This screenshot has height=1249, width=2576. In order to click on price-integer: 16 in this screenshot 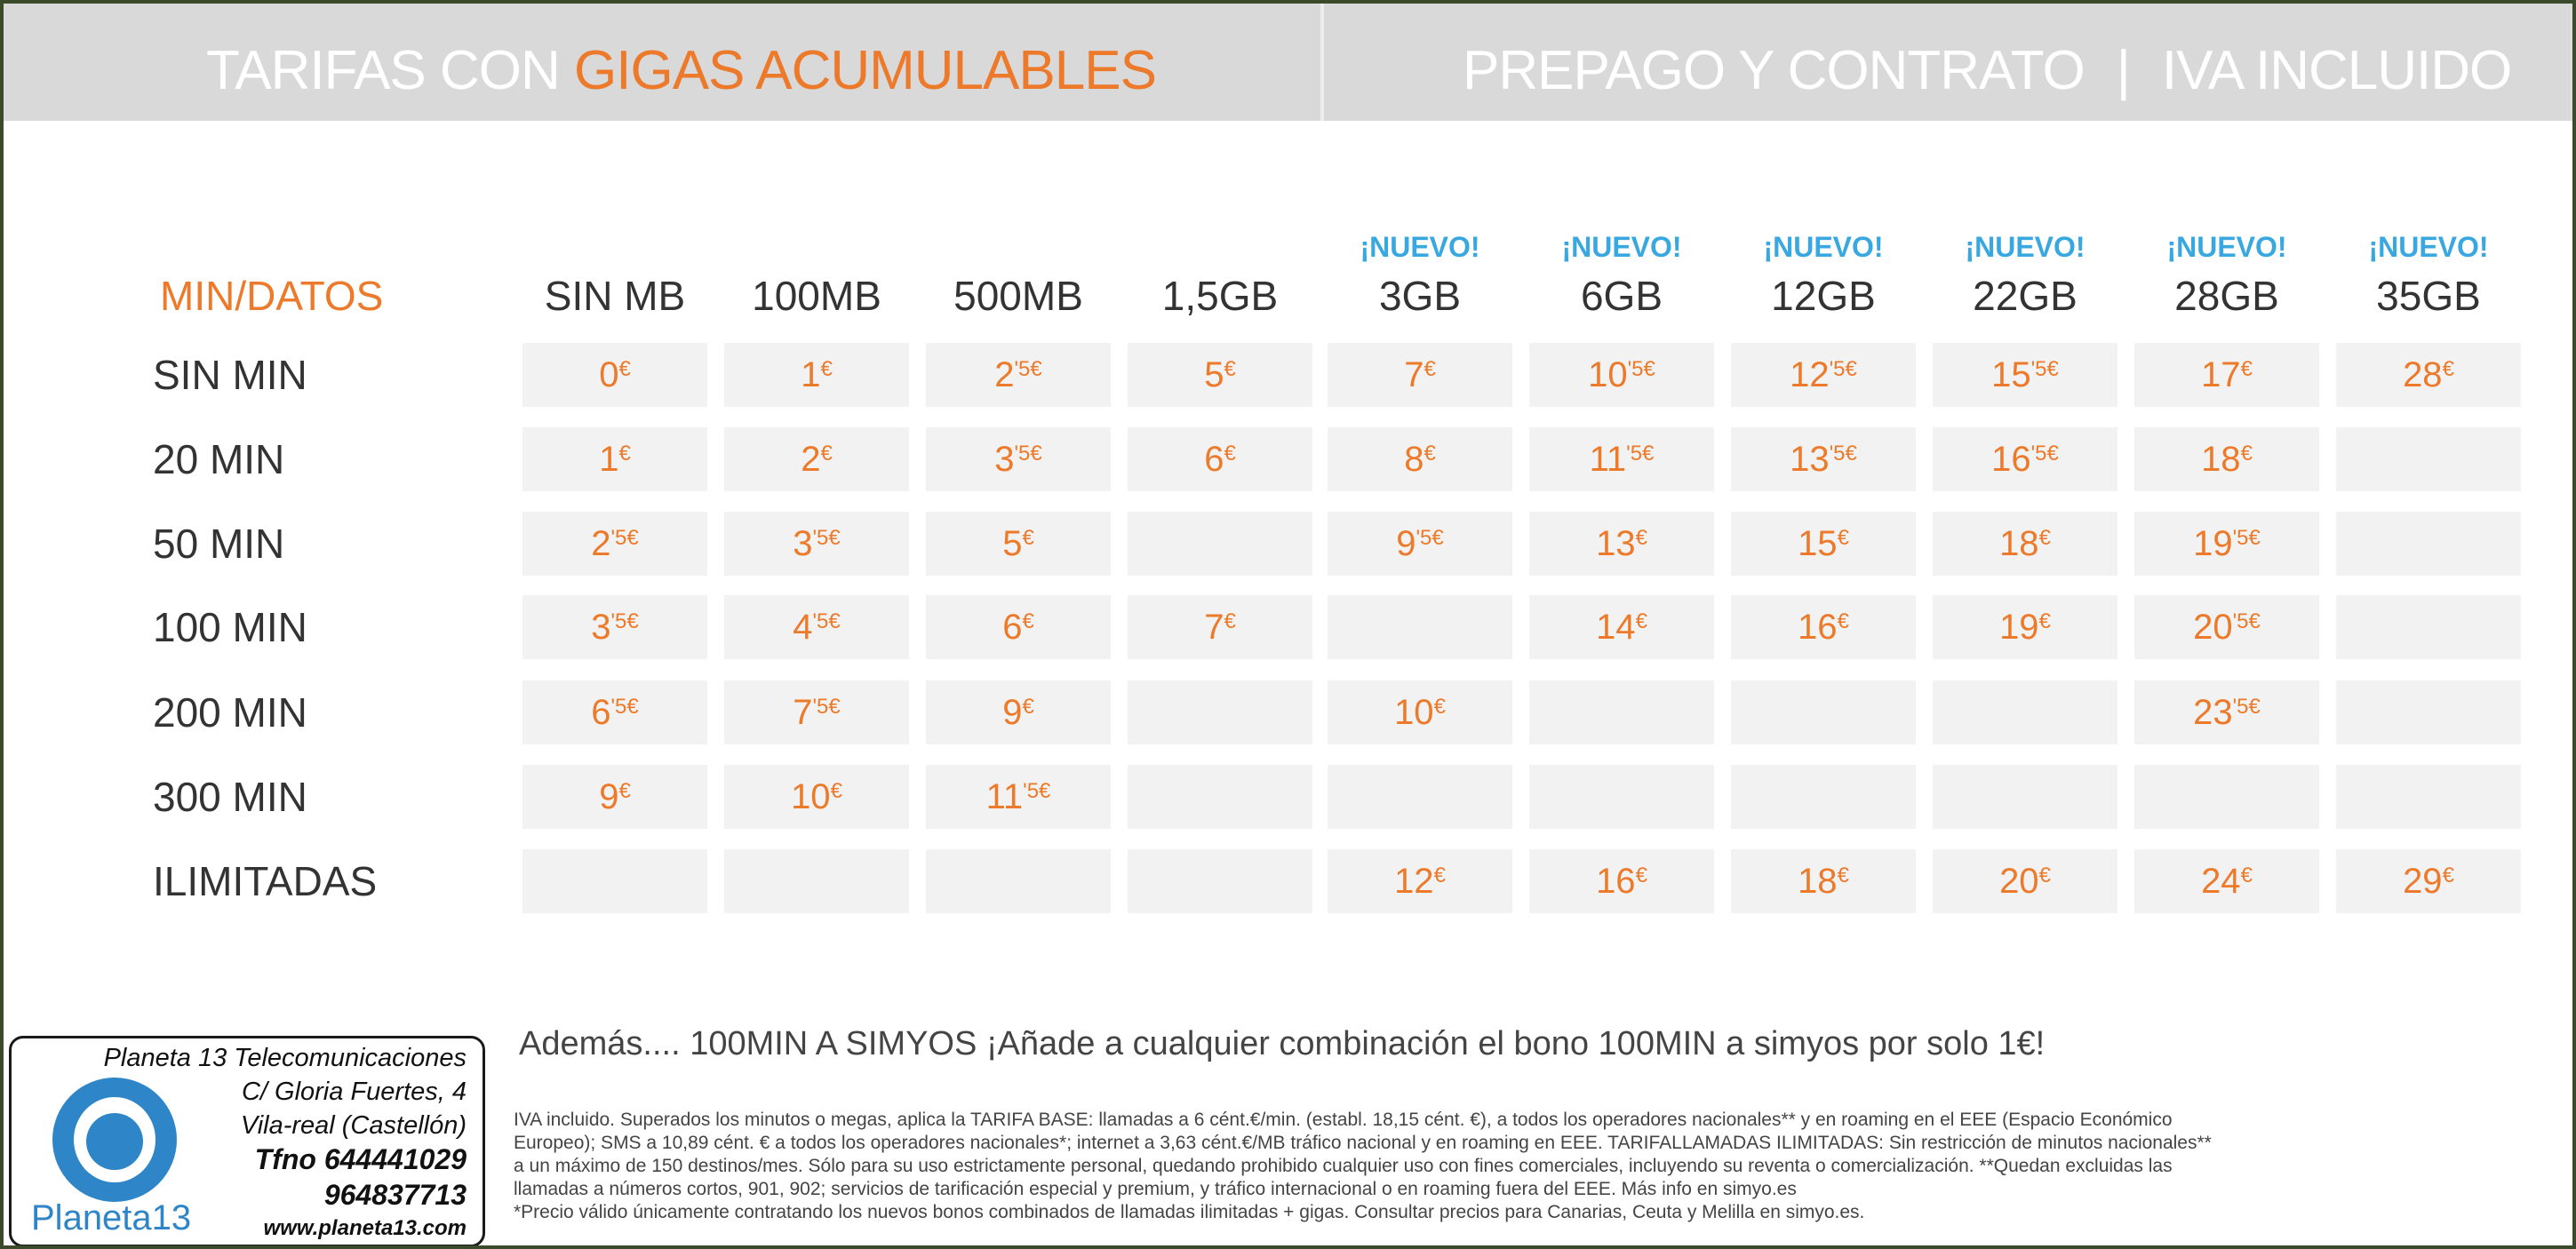, I will do `click(2011, 459)`.